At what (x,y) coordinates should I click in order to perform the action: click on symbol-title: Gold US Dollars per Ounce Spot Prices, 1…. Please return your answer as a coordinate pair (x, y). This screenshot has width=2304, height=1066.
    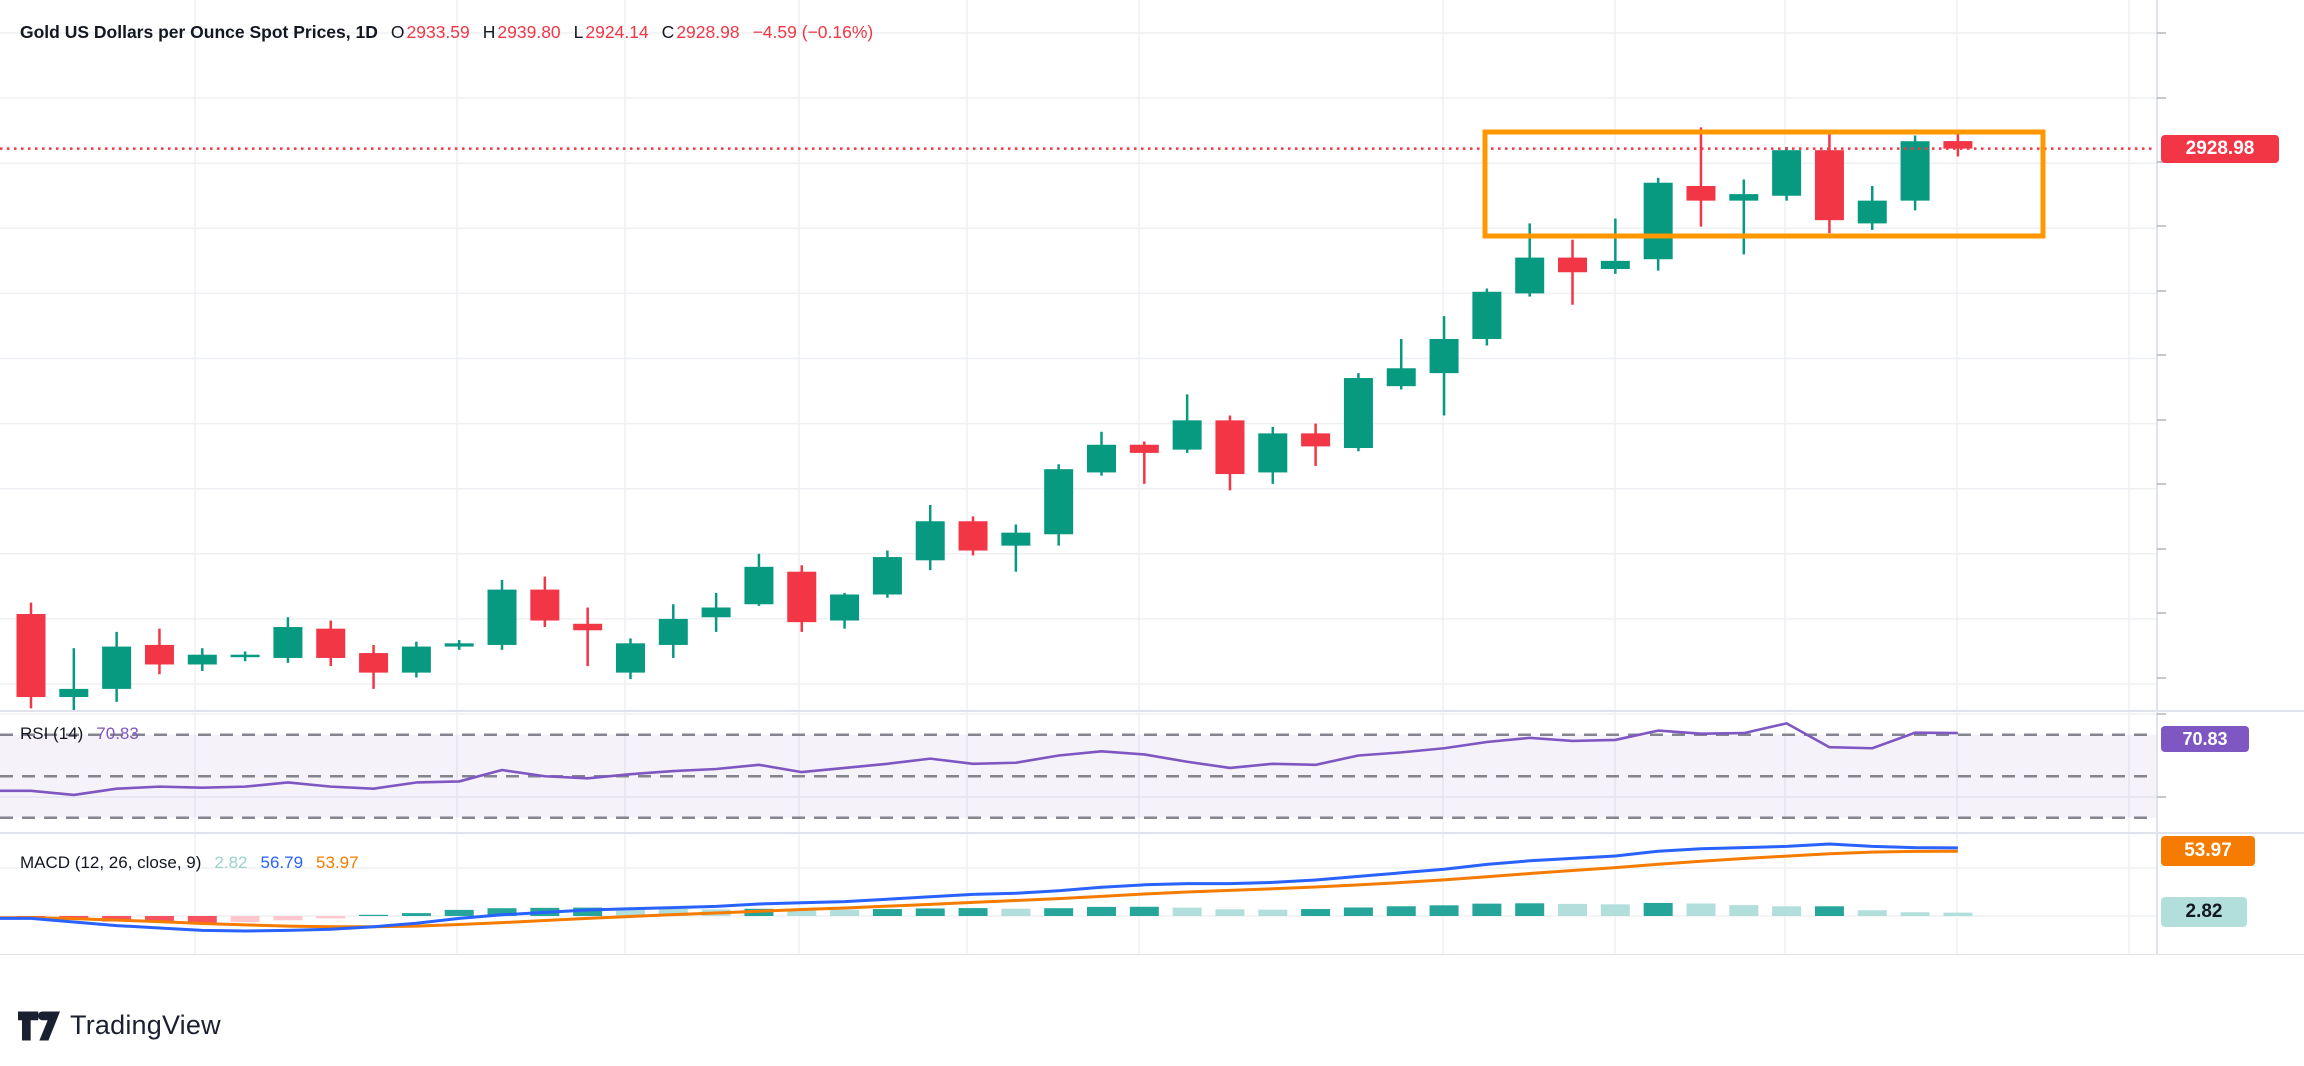
    Looking at the image, I should click on (199, 32).